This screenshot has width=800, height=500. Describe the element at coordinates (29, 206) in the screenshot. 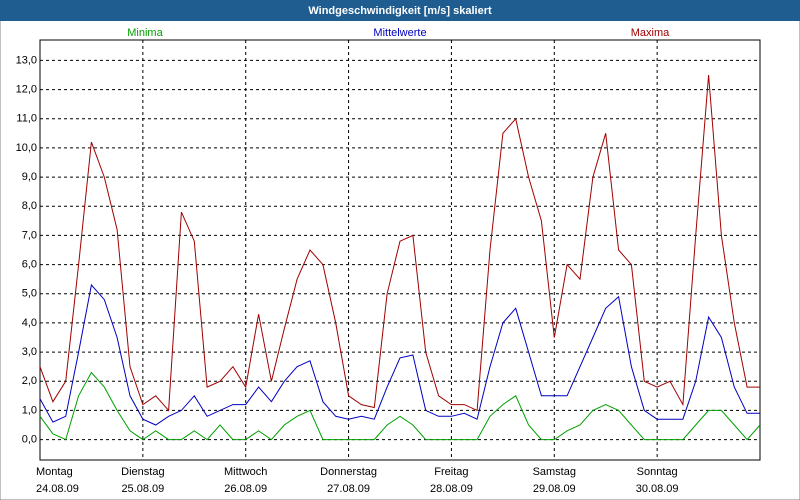

I see `y-tick-label: 8,0` at that location.